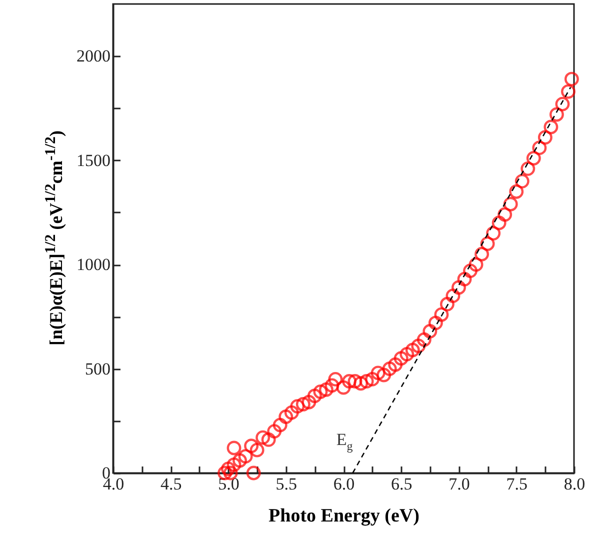 The image size is (590, 547). Describe the element at coordinates (401, 484) in the screenshot. I see `x-tick-label: 6.5` at that location.